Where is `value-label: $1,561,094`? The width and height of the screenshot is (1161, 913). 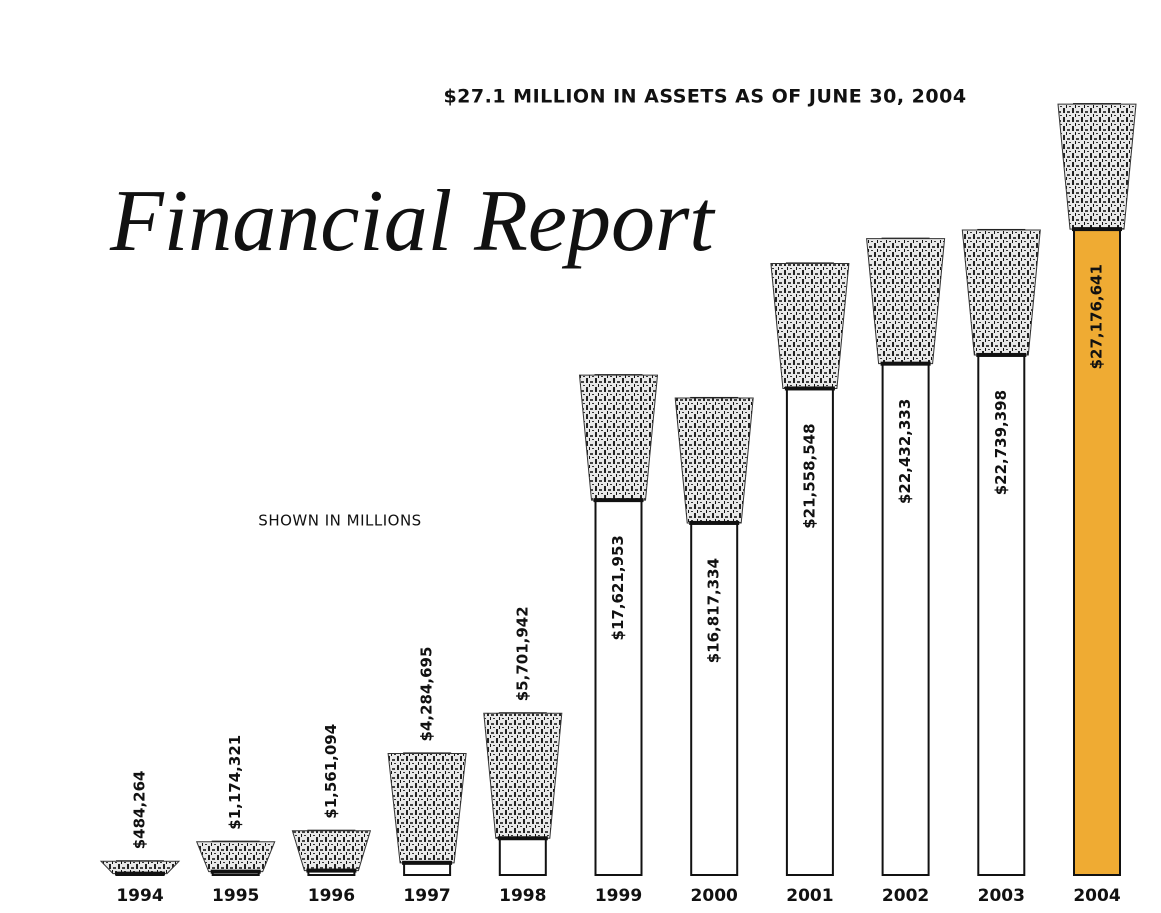
value-label: $1,561,094 is located at coordinates (331, 771).